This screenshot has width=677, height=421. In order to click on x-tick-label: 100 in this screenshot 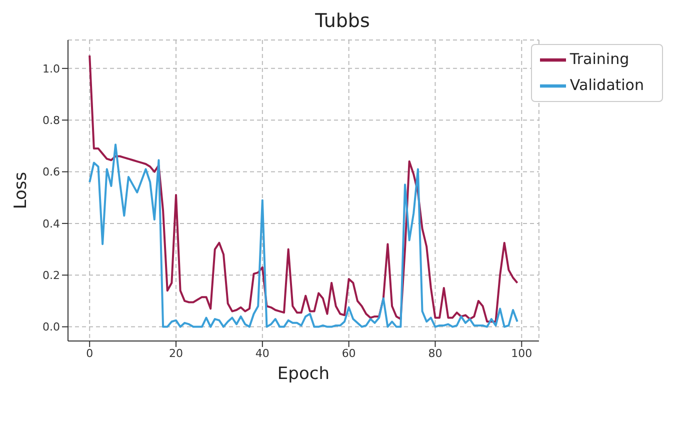, I will do `click(521, 353)`.